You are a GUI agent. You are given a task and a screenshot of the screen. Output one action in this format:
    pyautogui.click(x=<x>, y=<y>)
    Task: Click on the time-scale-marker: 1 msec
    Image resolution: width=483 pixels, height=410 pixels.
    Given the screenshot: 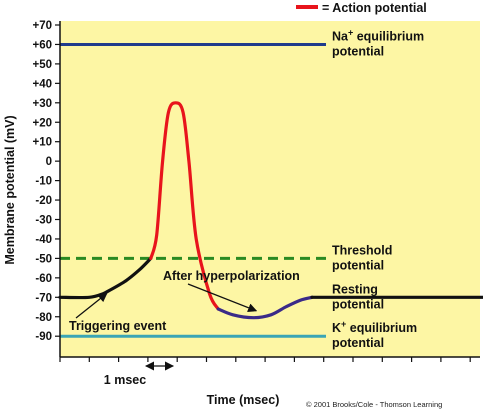 What is the action you would take?
    pyautogui.click(x=139, y=374)
    